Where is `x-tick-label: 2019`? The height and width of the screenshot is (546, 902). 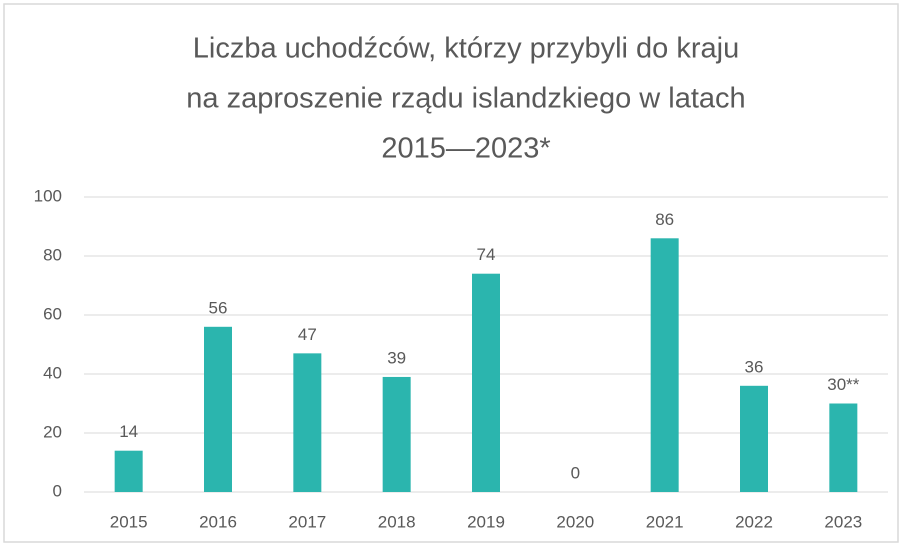
x-tick-label: 2019 is located at coordinates (486, 521).